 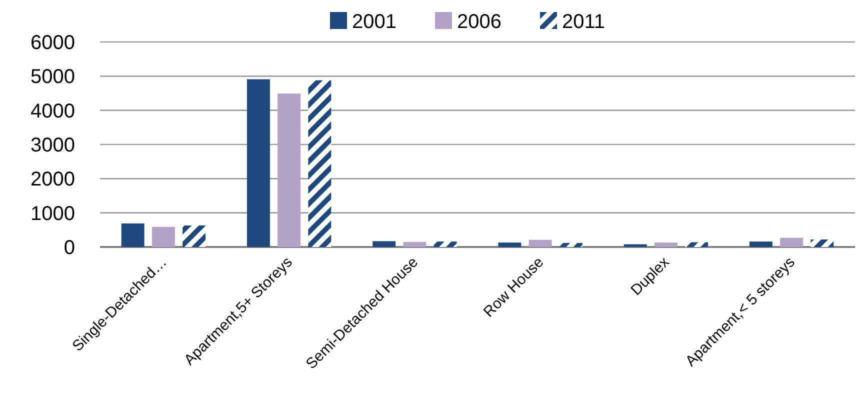 What do you see at coordinates (69, 248) in the screenshot?
I see `y-tick-label: 0` at bounding box center [69, 248].